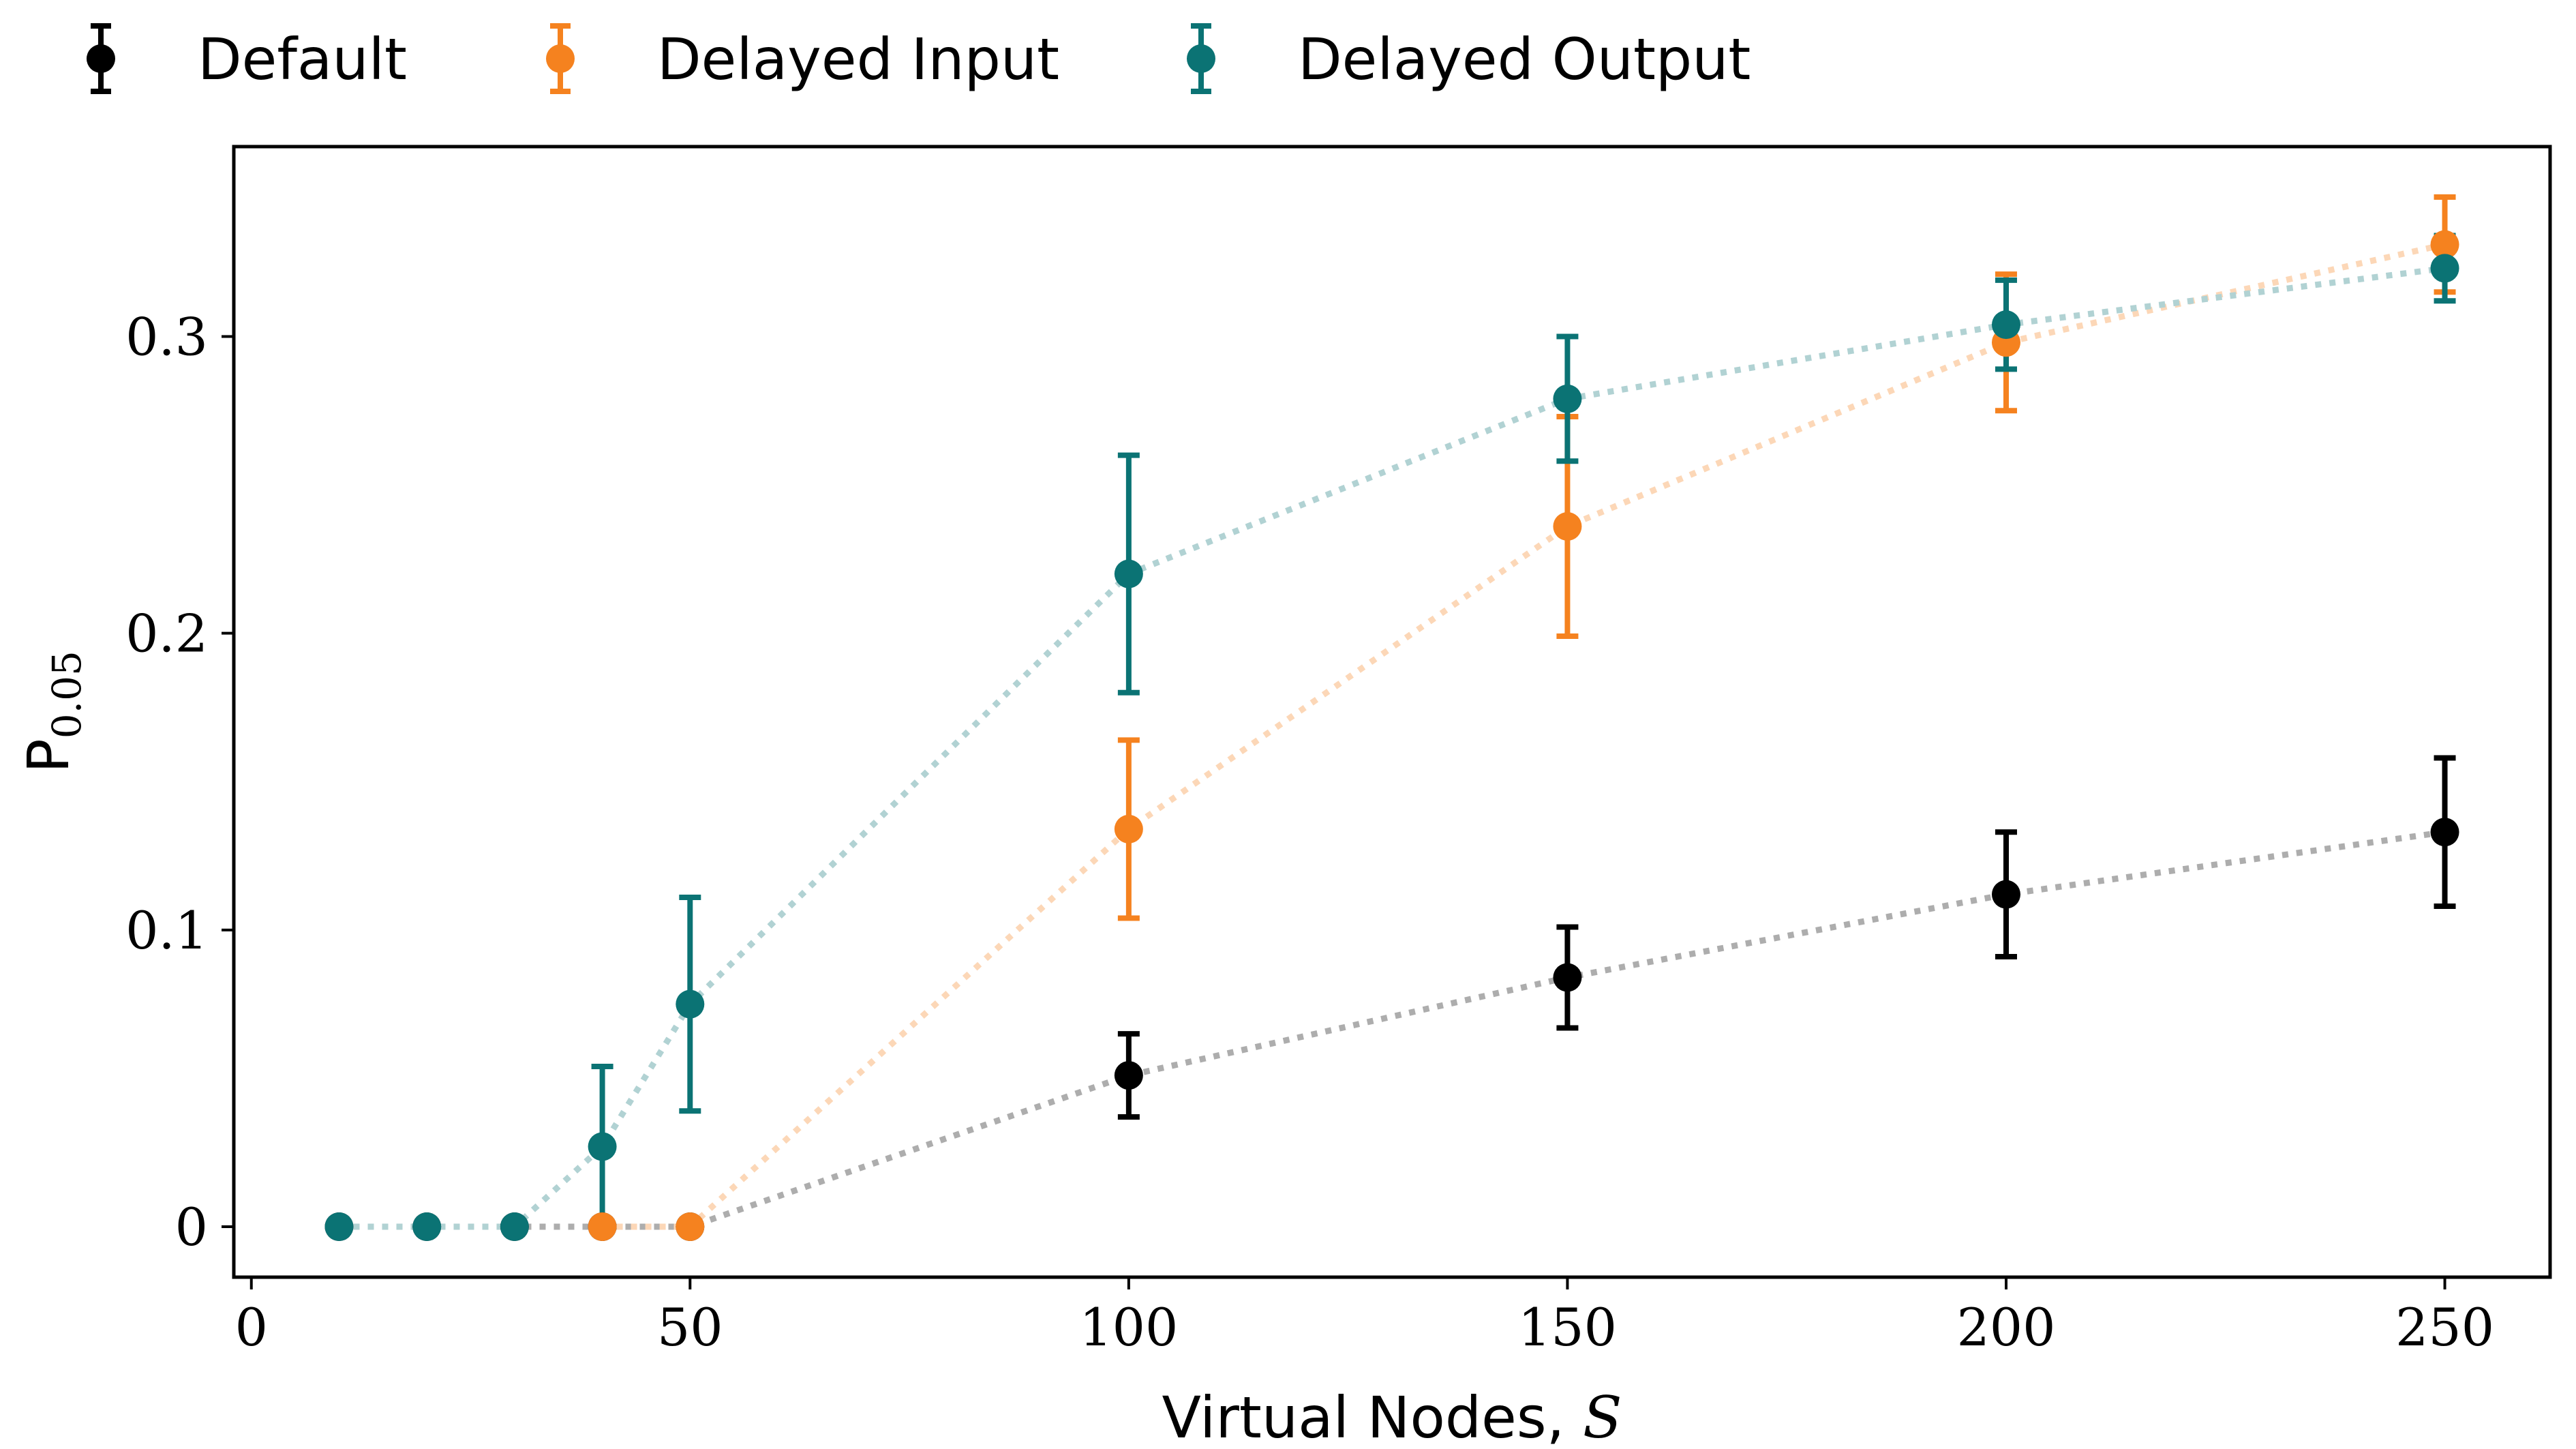  Describe the element at coordinates (2445, 1327) in the screenshot. I see `x-tick-label: 250` at that location.